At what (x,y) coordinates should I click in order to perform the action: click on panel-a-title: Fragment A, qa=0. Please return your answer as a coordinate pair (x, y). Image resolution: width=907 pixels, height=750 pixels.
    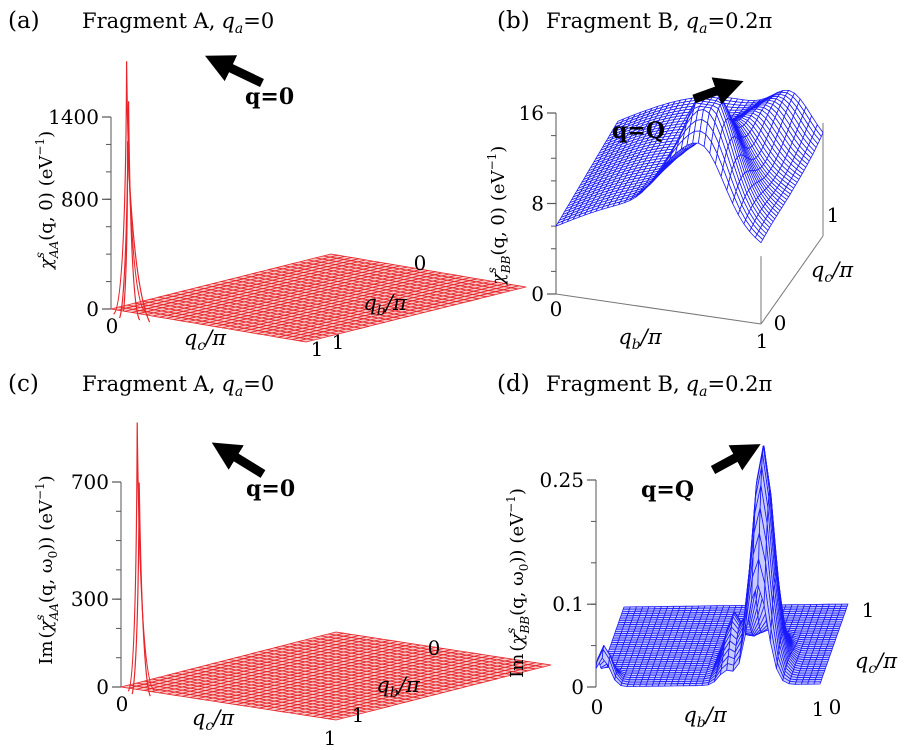
    Looking at the image, I should click on (178, 23).